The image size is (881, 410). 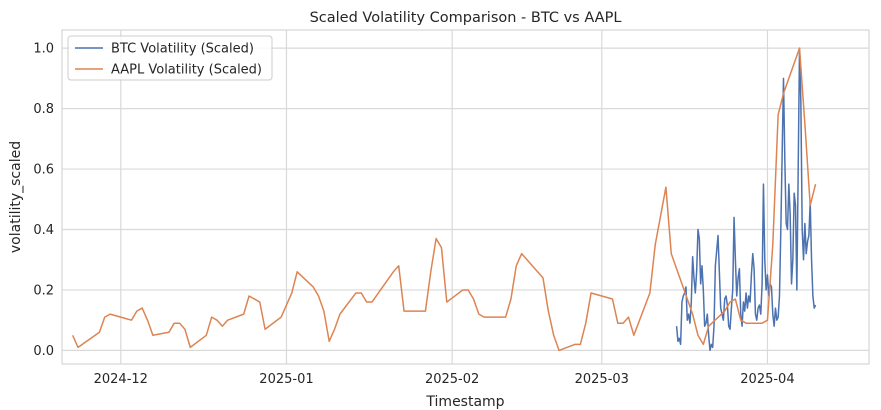 What do you see at coordinates (286, 379) in the screenshot?
I see `x-tick-label: 2025-01` at bounding box center [286, 379].